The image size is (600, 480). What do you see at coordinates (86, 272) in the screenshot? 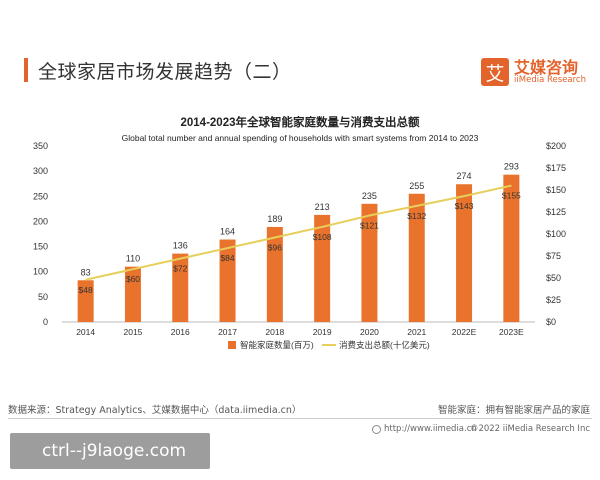
I see `bar-value-label: 83` at bounding box center [86, 272].